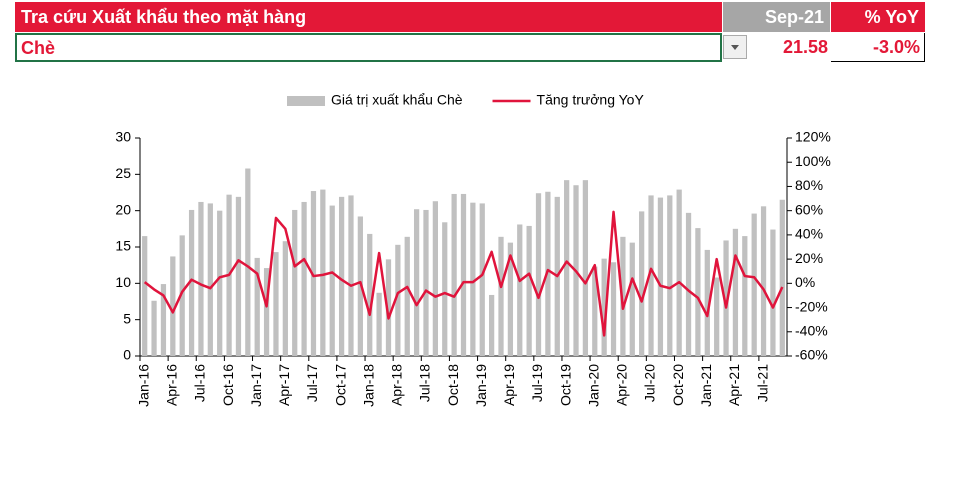 The width and height of the screenshot is (971, 478). Describe the element at coordinates (565, 385) in the screenshot. I see `x-tick-label: Oct-19` at that location.